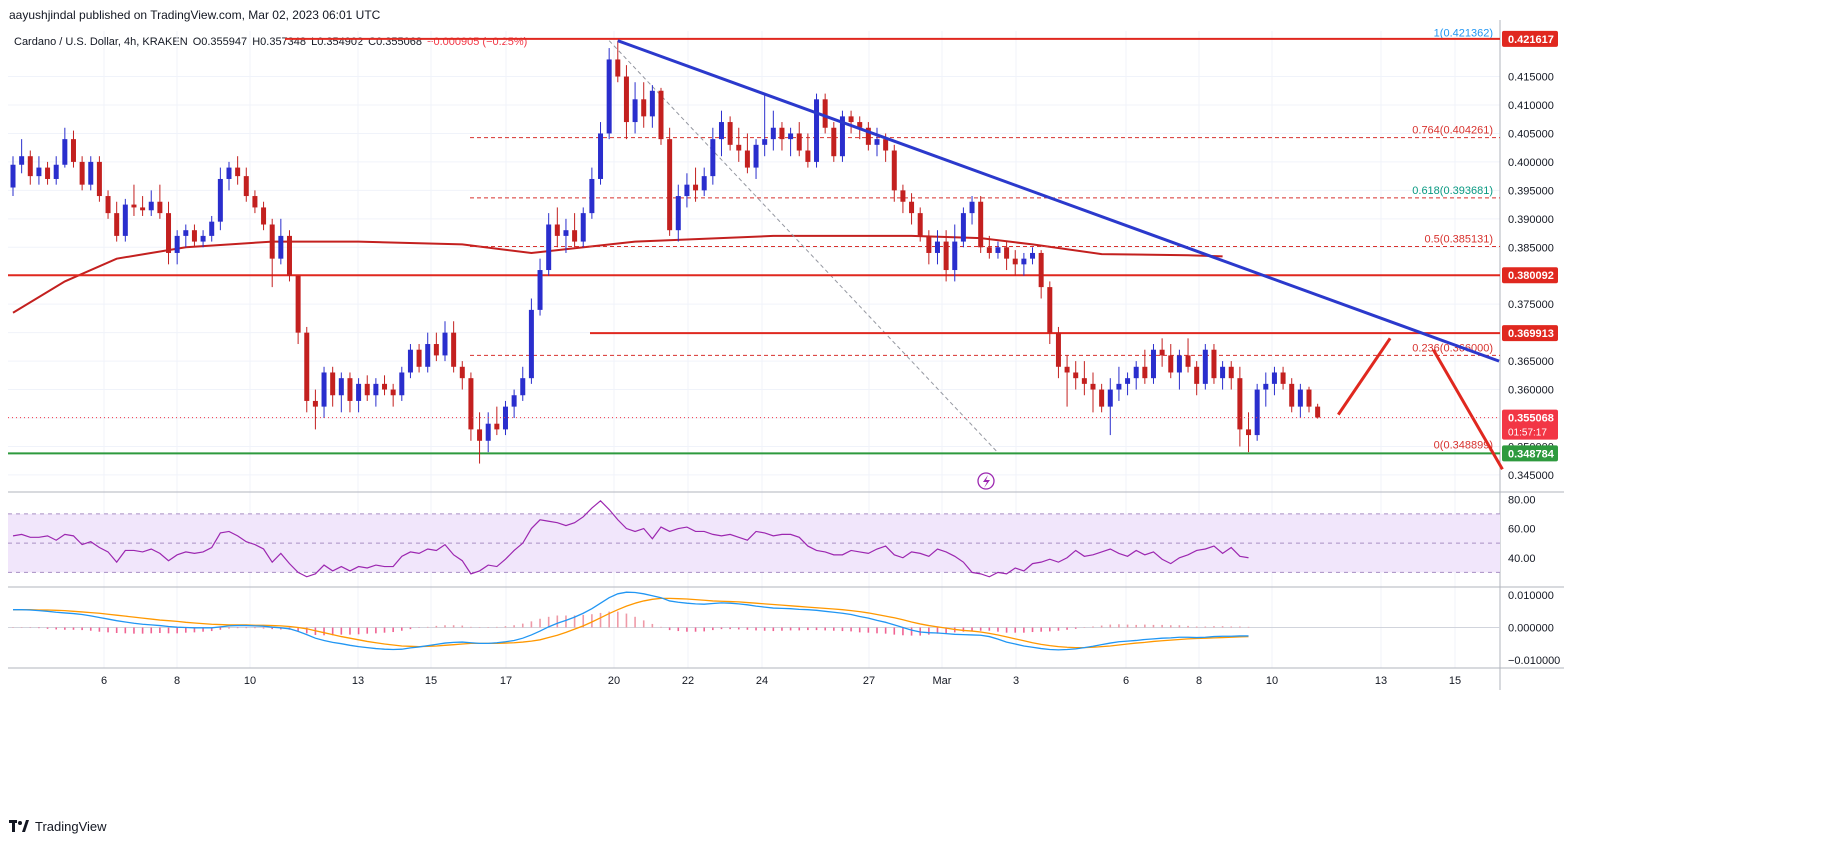 The width and height of the screenshot is (1834, 845). Describe the element at coordinates (1531, 40) in the screenshot. I see `price-badge-label: 0.421617` at that location.